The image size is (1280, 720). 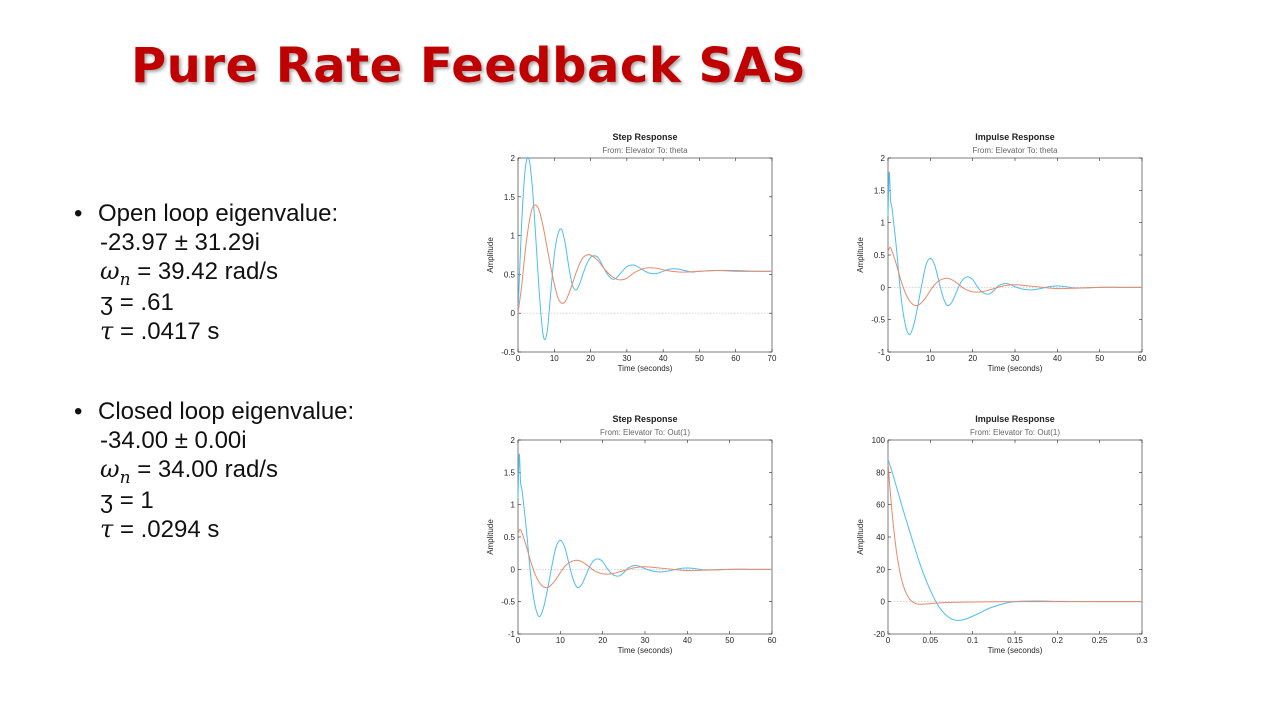 What do you see at coordinates (879, 634) in the screenshot?
I see `y-tick-label: -20` at bounding box center [879, 634].